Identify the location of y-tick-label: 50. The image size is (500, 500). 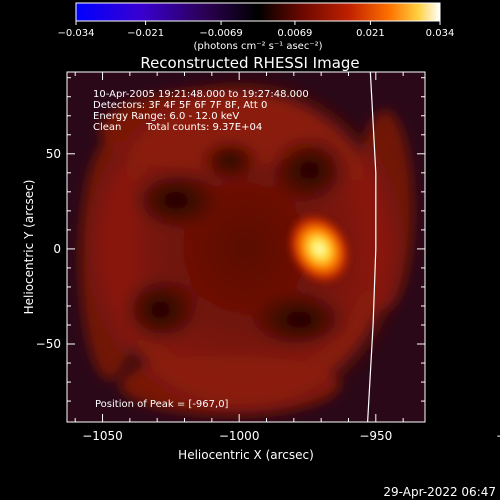
(53, 154).